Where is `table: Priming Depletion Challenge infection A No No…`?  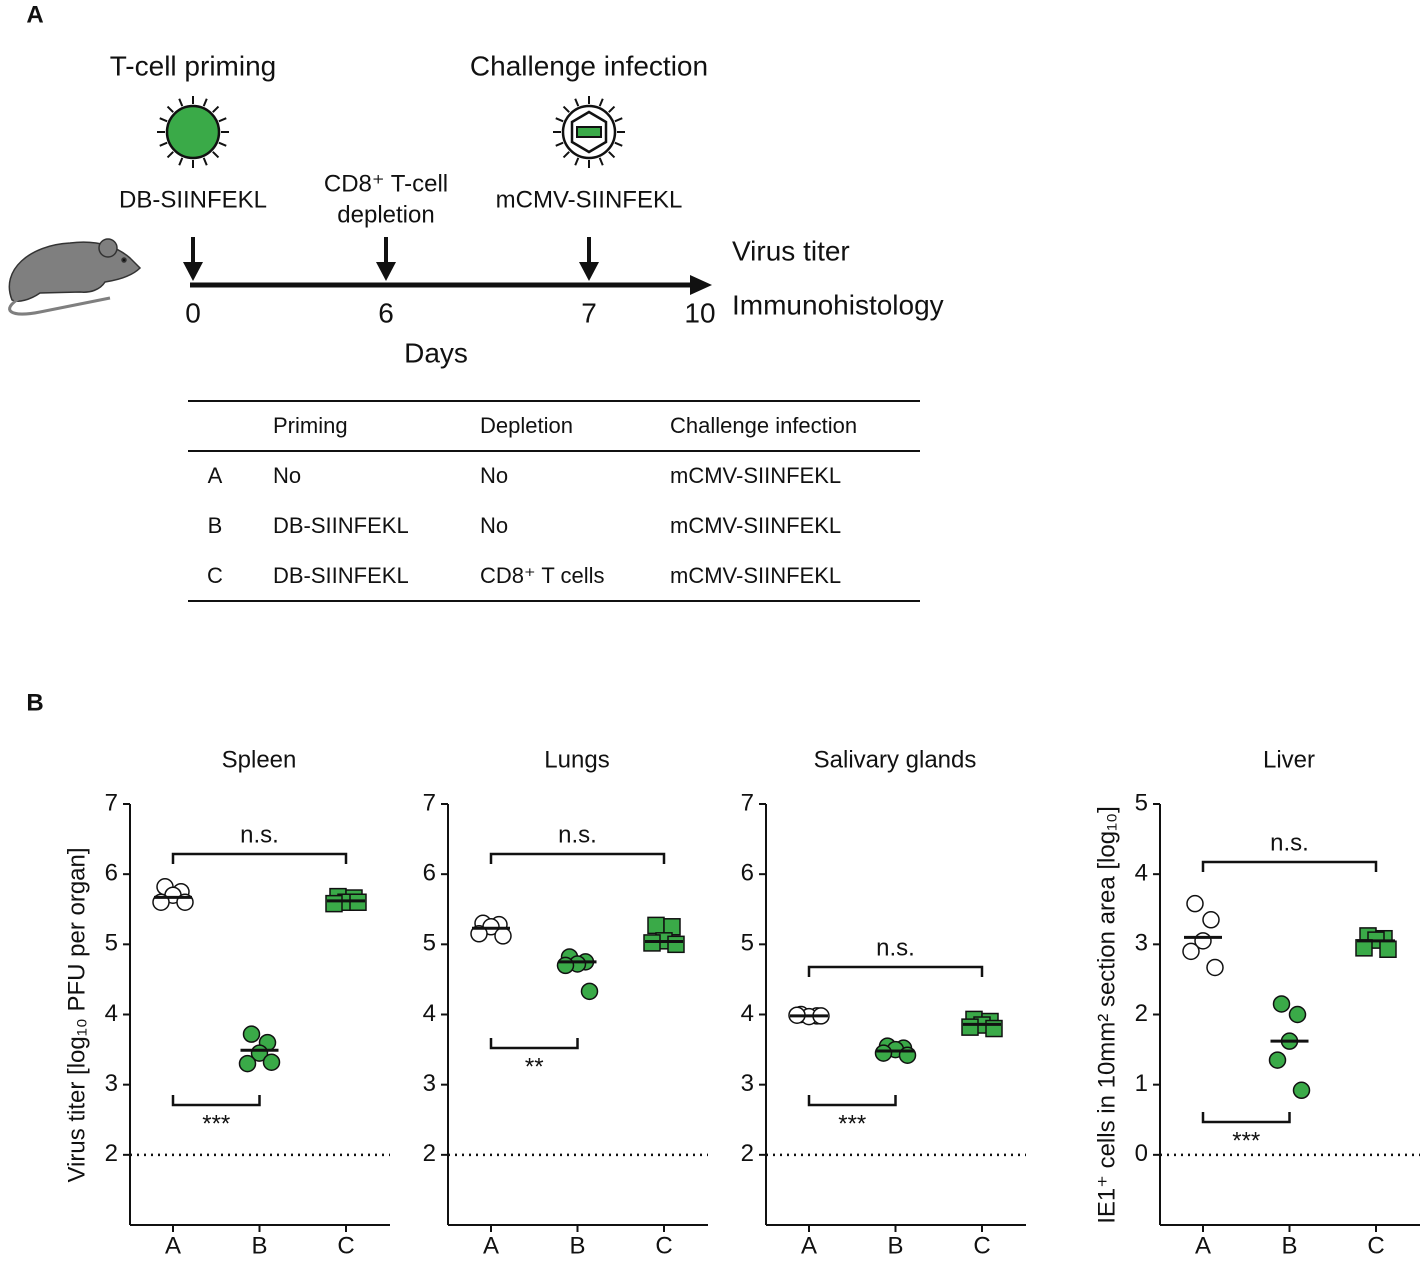 table: Priming Depletion Challenge infection A No No… is located at coordinates (532, 500).